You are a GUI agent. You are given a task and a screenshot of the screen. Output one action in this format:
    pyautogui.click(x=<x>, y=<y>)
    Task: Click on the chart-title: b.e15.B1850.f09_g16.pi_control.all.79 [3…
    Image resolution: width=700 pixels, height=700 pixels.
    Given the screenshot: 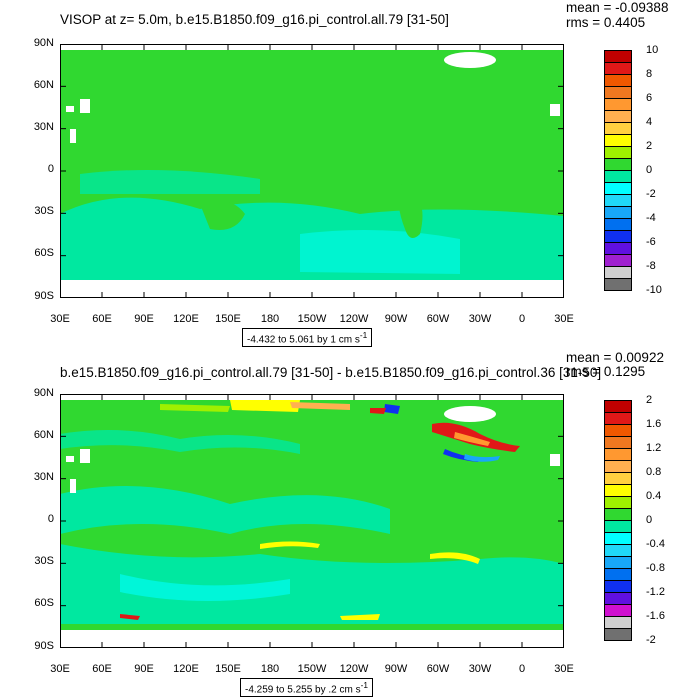 What is the action you would take?
    pyautogui.click(x=331, y=372)
    